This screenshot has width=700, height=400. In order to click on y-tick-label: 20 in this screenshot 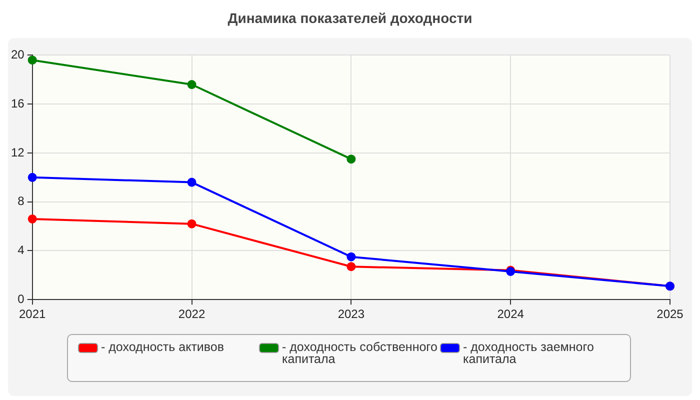, I will do `click(17, 55)`.